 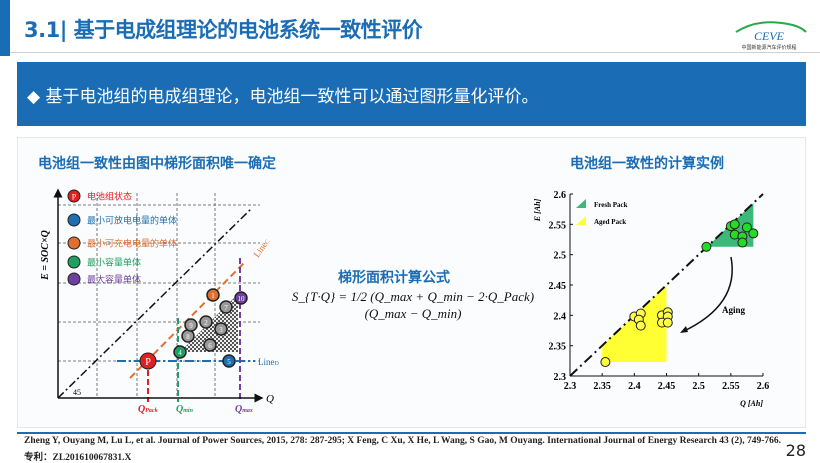 I want to click on banner-text: ◆ 基于电池组的电成组理论，电池组一致性可以通过图形量化评价。, so click(x=283, y=97).